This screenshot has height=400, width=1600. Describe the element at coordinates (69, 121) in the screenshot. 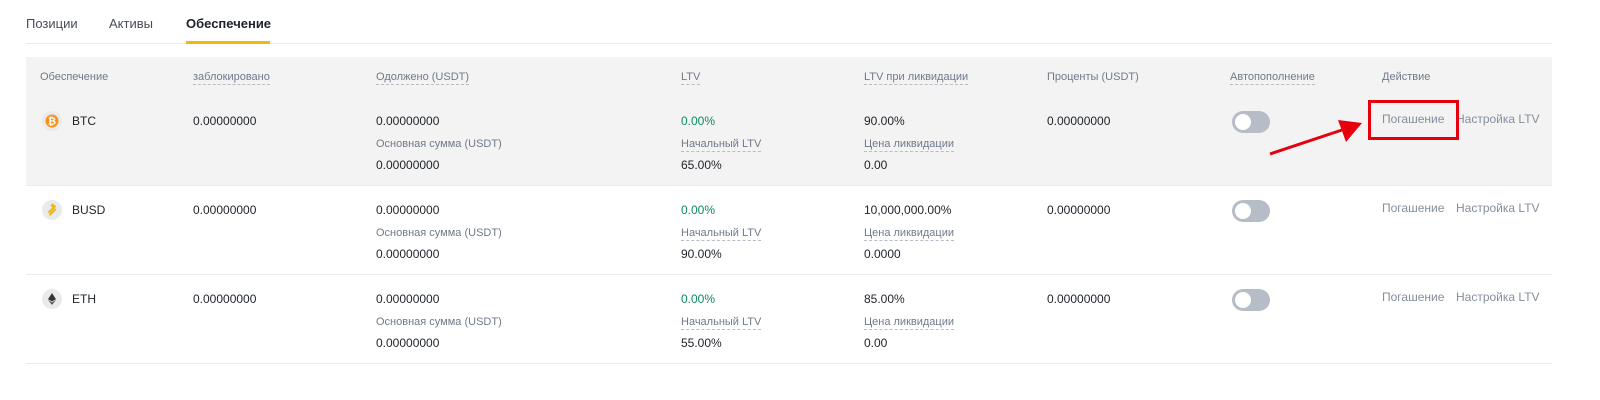

I see `coin-cell: ₿ BTC` at that location.